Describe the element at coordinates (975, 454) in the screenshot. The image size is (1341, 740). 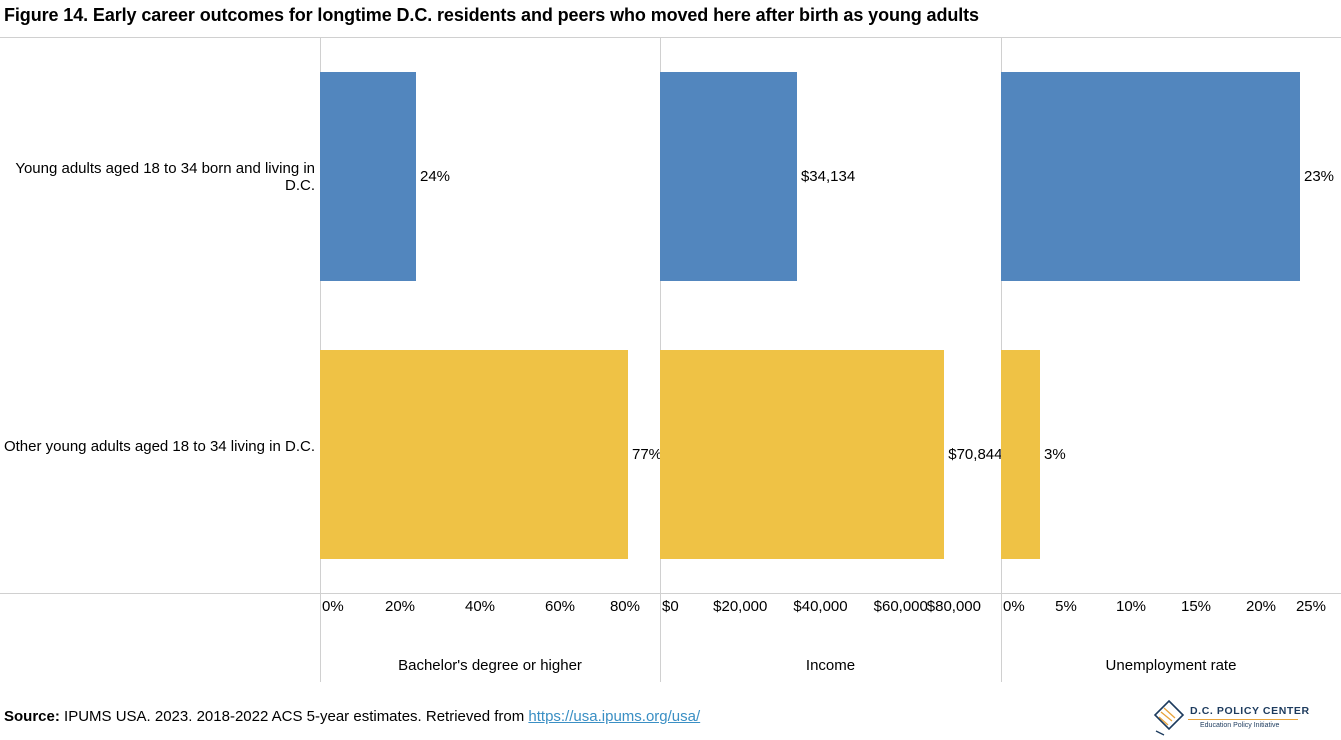
I see `data-label: $70,844` at that location.